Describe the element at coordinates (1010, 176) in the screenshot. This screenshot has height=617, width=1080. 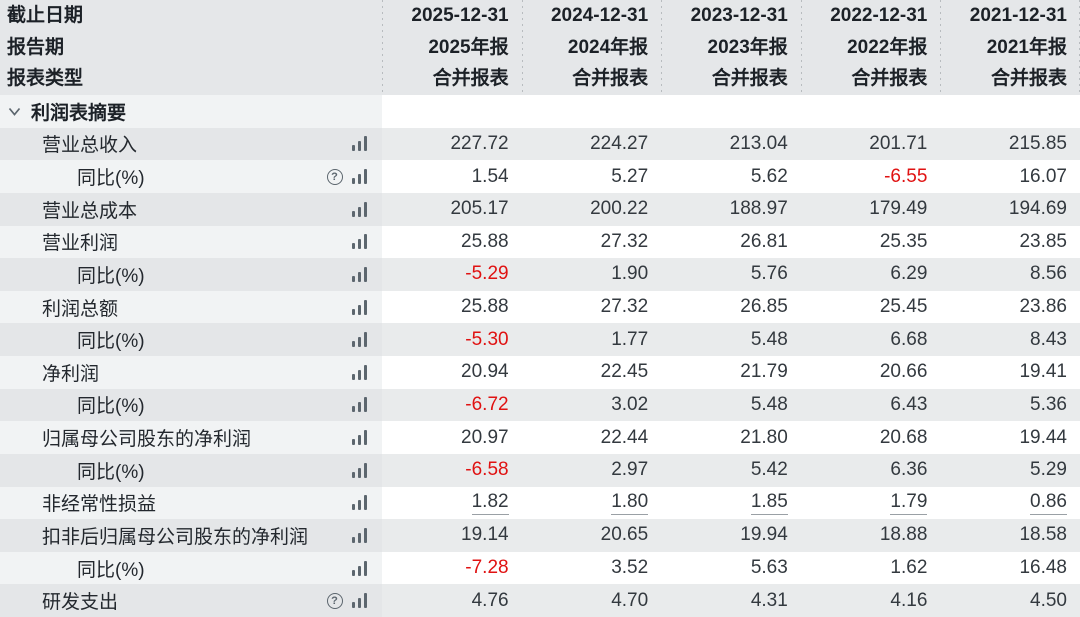
I see `value-cell: 16.07` at that location.